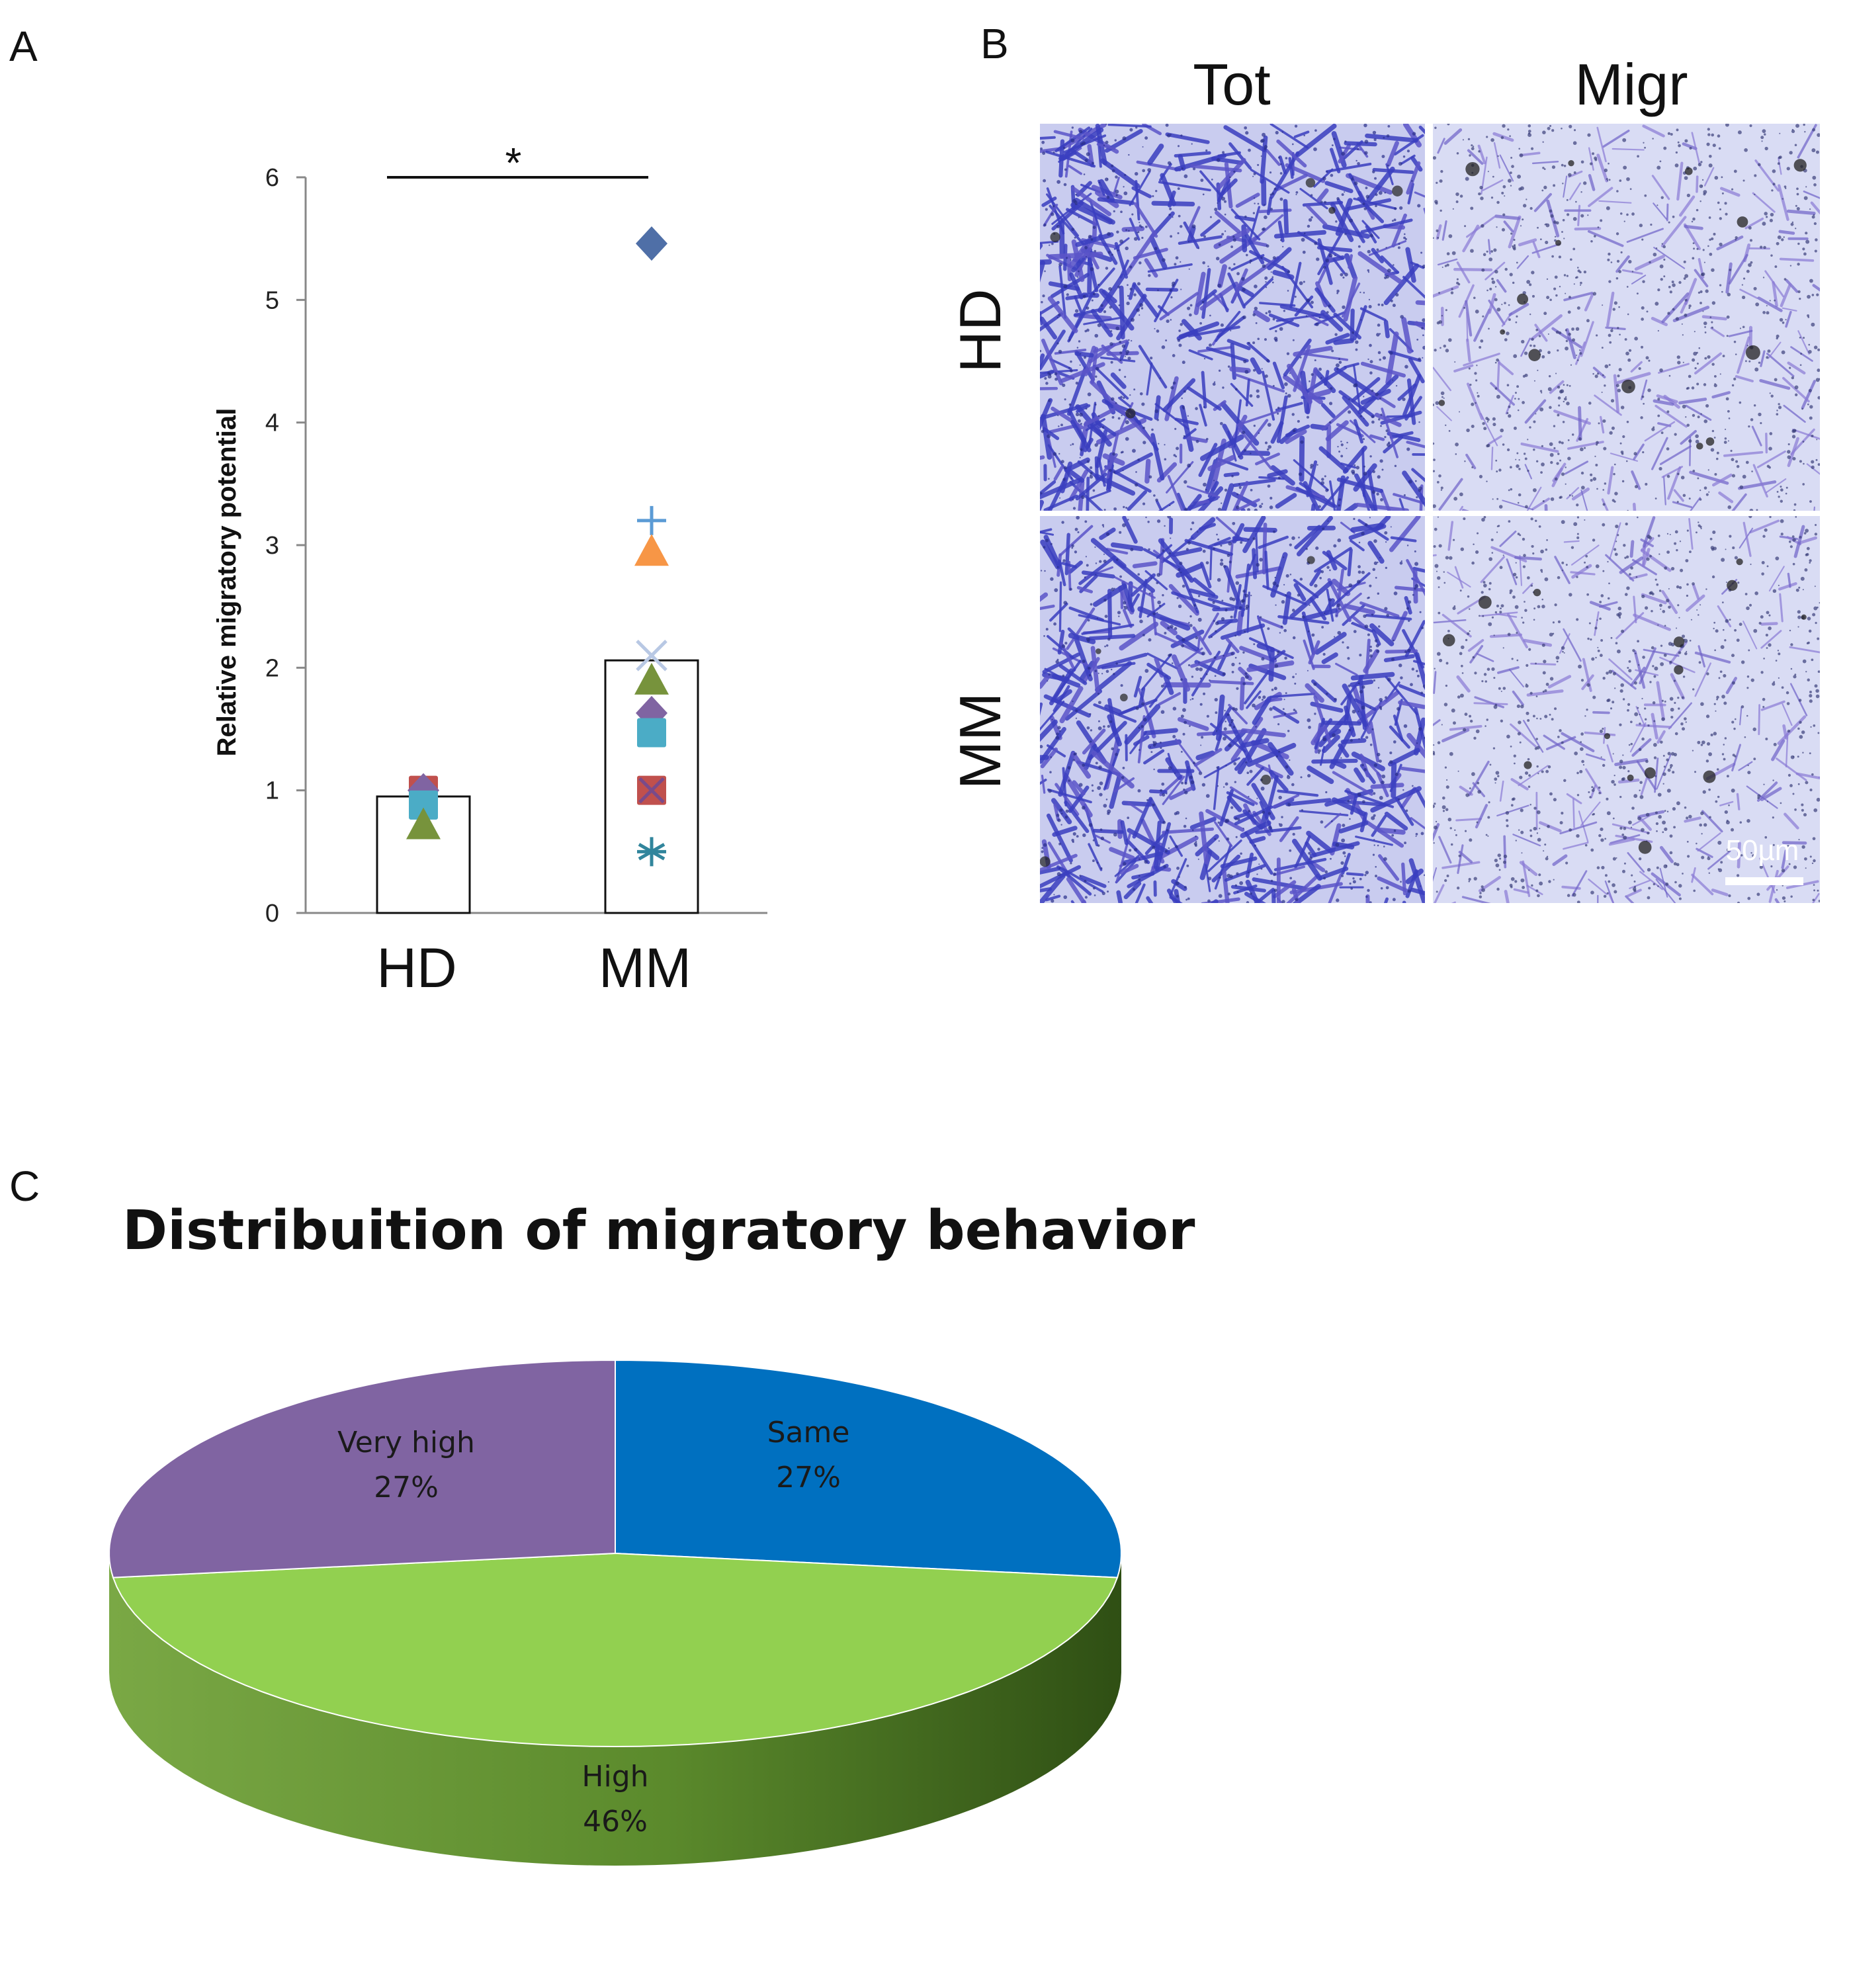 The image size is (1849, 1988). Describe the element at coordinates (24, 1186) in the screenshot. I see `panel-c-letter: C` at that location.